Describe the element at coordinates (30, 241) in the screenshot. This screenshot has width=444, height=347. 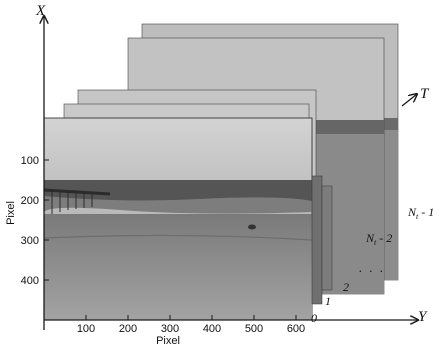
I see `left-tick-label: 300` at that location.